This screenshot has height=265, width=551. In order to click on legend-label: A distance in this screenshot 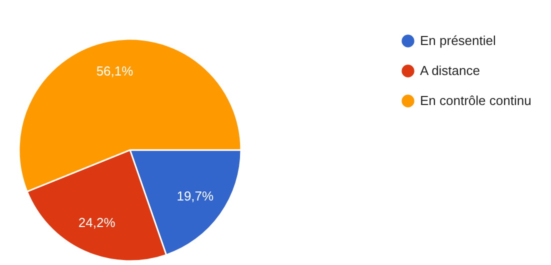, I will do `click(450, 70)`.